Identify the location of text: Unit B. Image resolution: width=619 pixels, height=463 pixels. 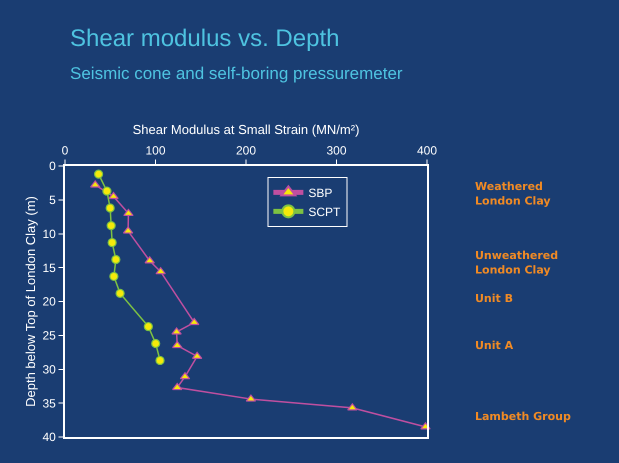
(494, 298).